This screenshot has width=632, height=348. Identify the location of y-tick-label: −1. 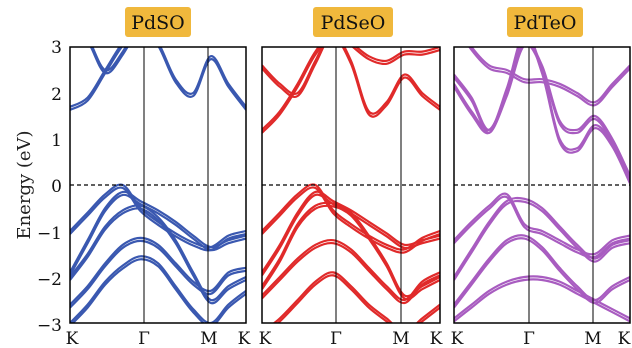
(49, 234).